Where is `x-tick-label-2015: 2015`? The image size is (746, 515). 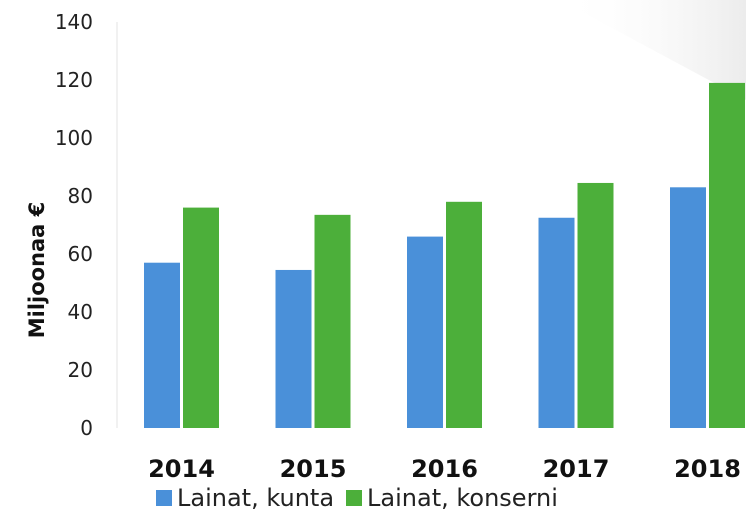 x-tick-label-2015: 2015 is located at coordinates (313, 469).